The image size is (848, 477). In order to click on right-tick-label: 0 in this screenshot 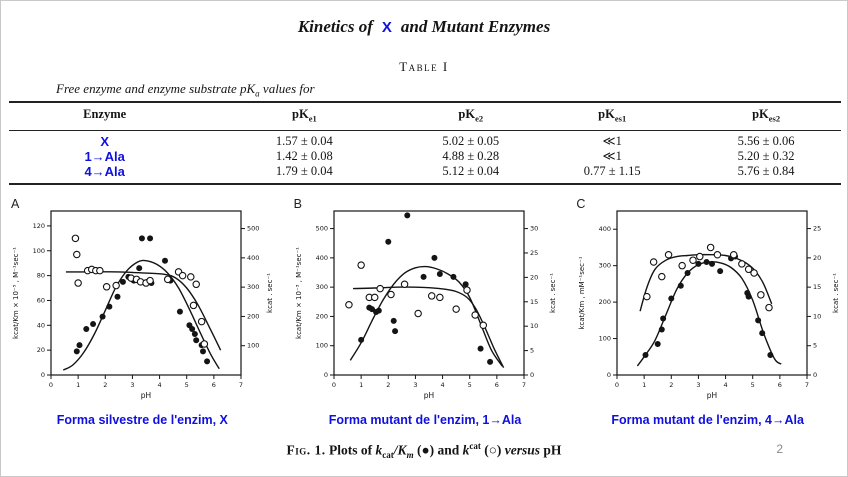, I will do `click(815, 375)`.